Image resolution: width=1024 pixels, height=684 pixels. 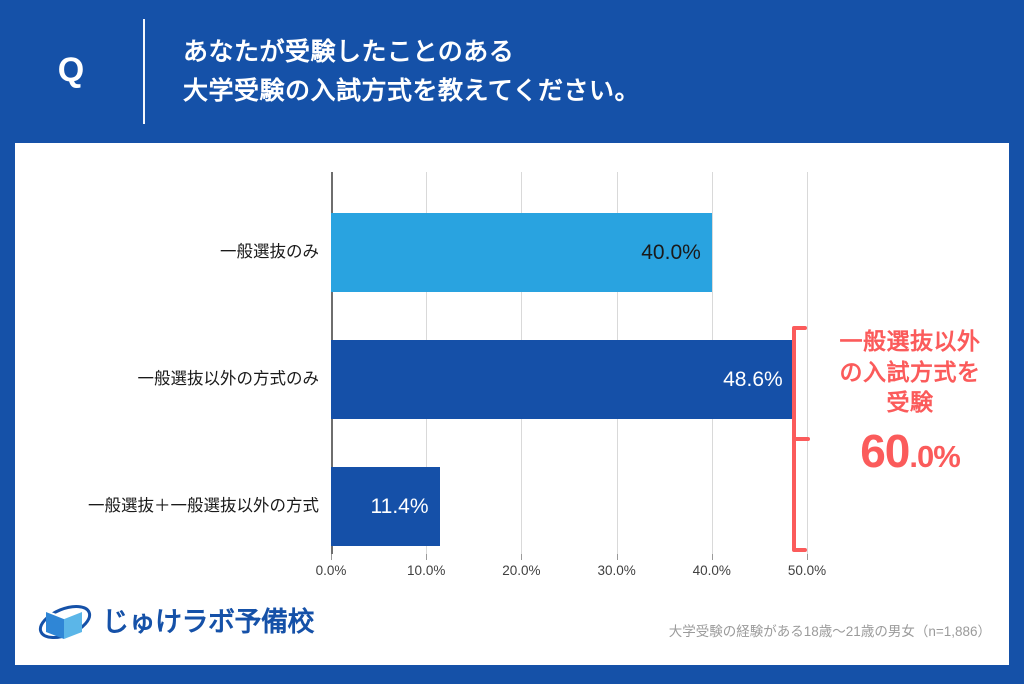 What do you see at coordinates (753, 379) in the screenshot?
I see `bar-value-label: 48.6%` at bounding box center [753, 379].